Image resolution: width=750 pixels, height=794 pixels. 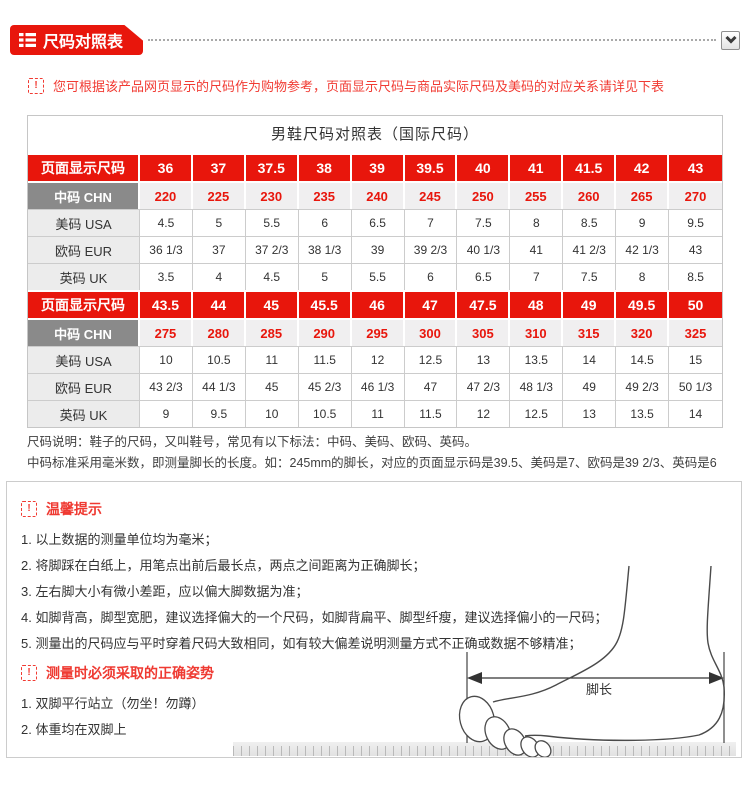 I want to click on size-table-row: 中码 CHN 220 225 230 235 240 245 250 255 260 265 270, so click(x=375, y=195).